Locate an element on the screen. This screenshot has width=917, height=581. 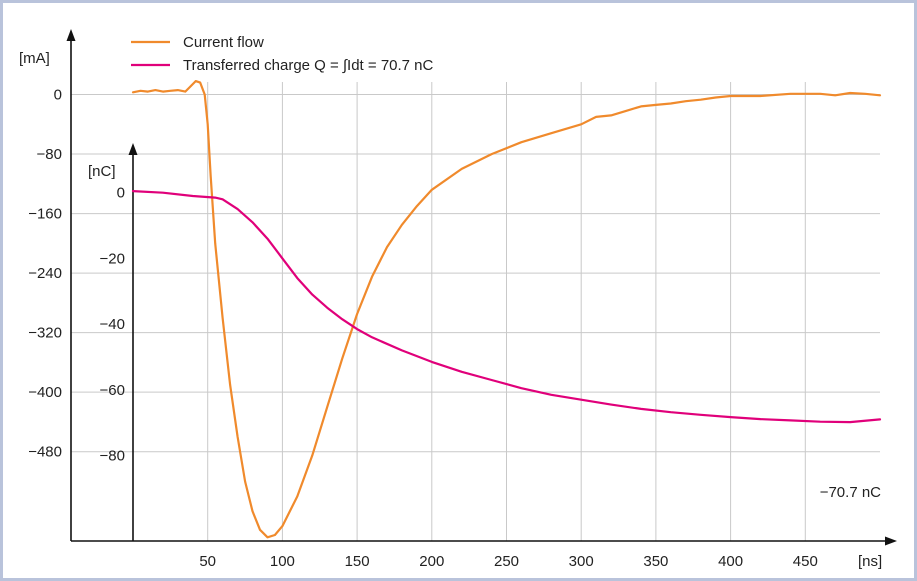
charge-axis-unit-label: [nC] is located at coordinates (102, 171).